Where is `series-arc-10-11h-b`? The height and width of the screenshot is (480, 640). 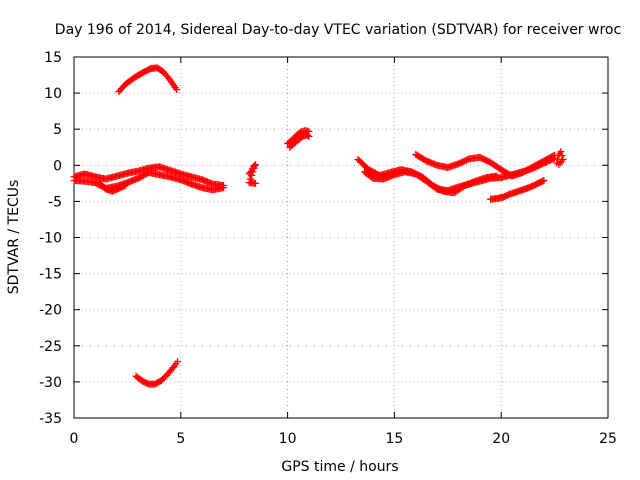 series-arc-10-11h-b is located at coordinates (299, 141).